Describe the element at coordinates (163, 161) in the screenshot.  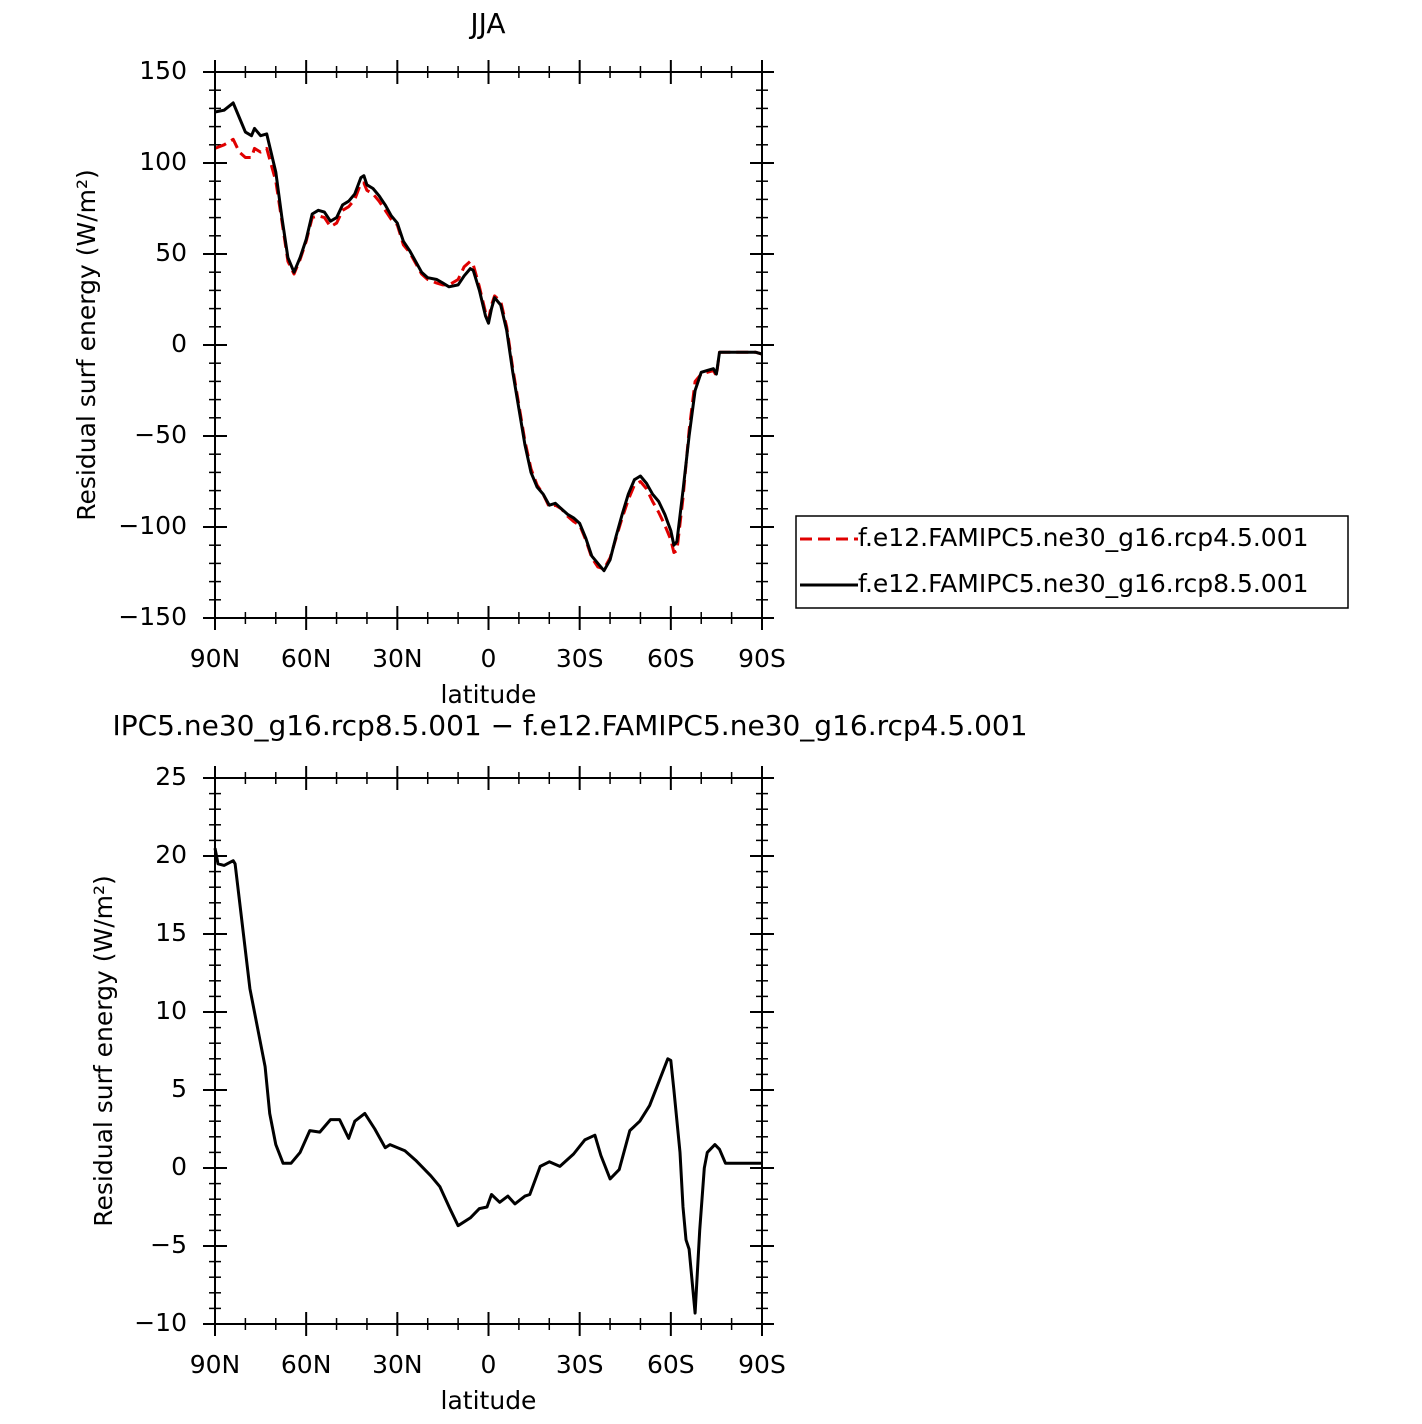
I see `y-tick-label: 100` at that location.